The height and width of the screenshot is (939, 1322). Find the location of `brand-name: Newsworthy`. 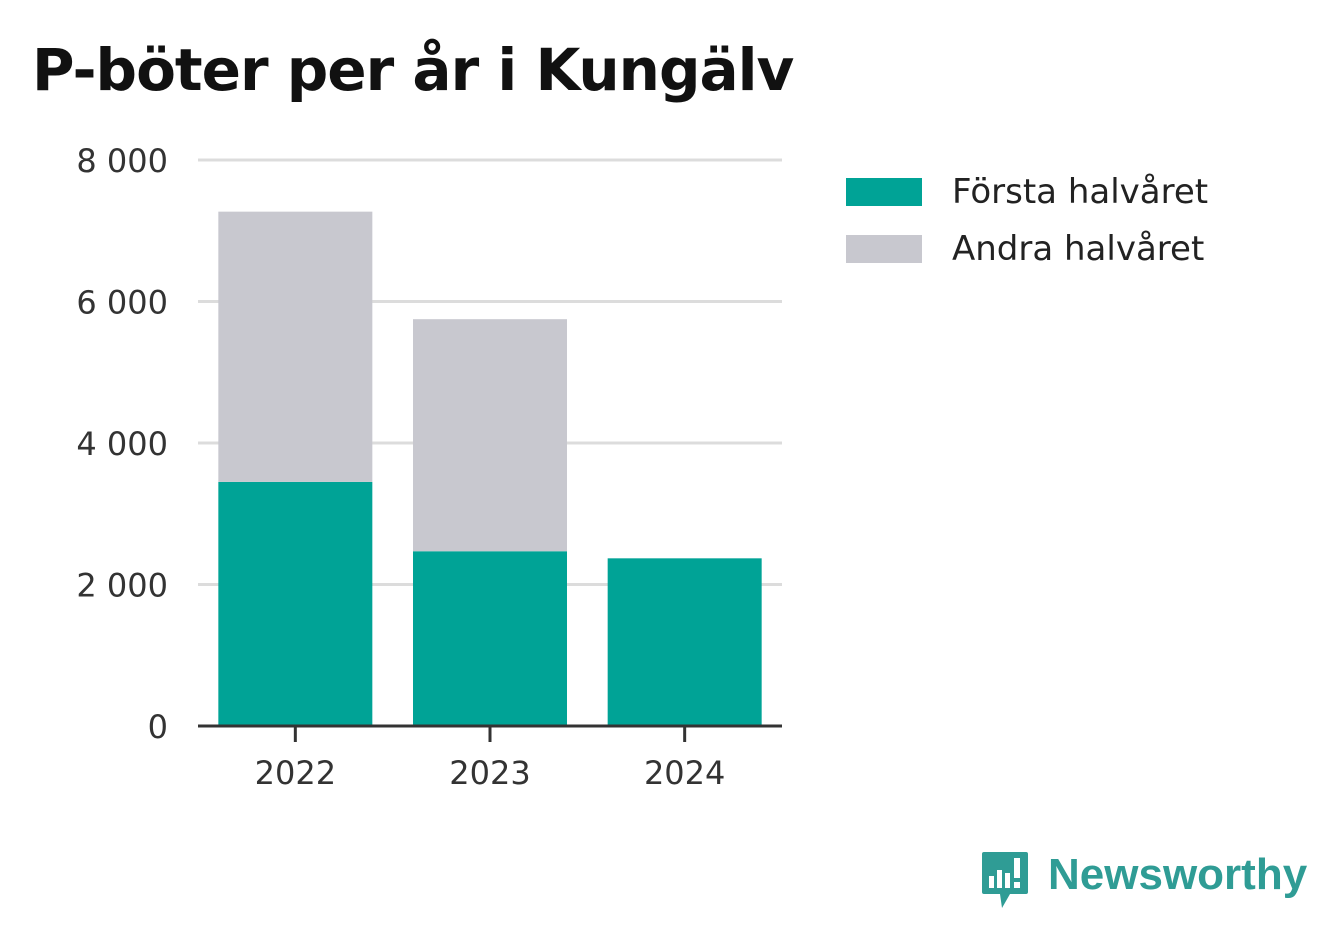

brand-name: Newsworthy is located at coordinates (1178, 874).